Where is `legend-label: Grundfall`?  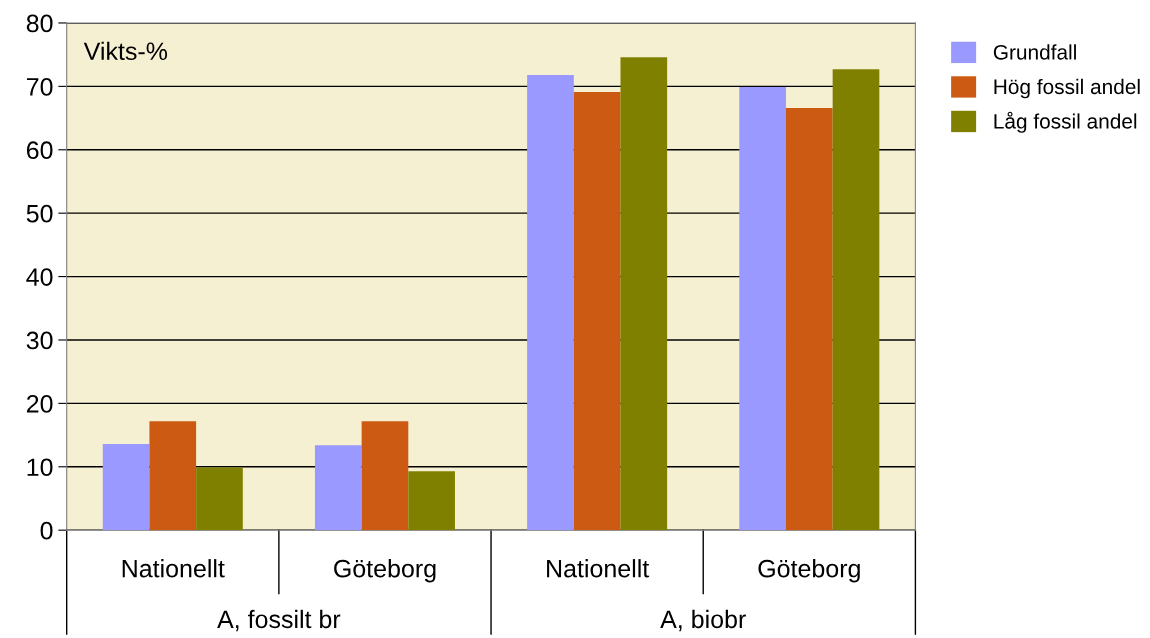
legend-label: Grundfall is located at coordinates (1034, 52).